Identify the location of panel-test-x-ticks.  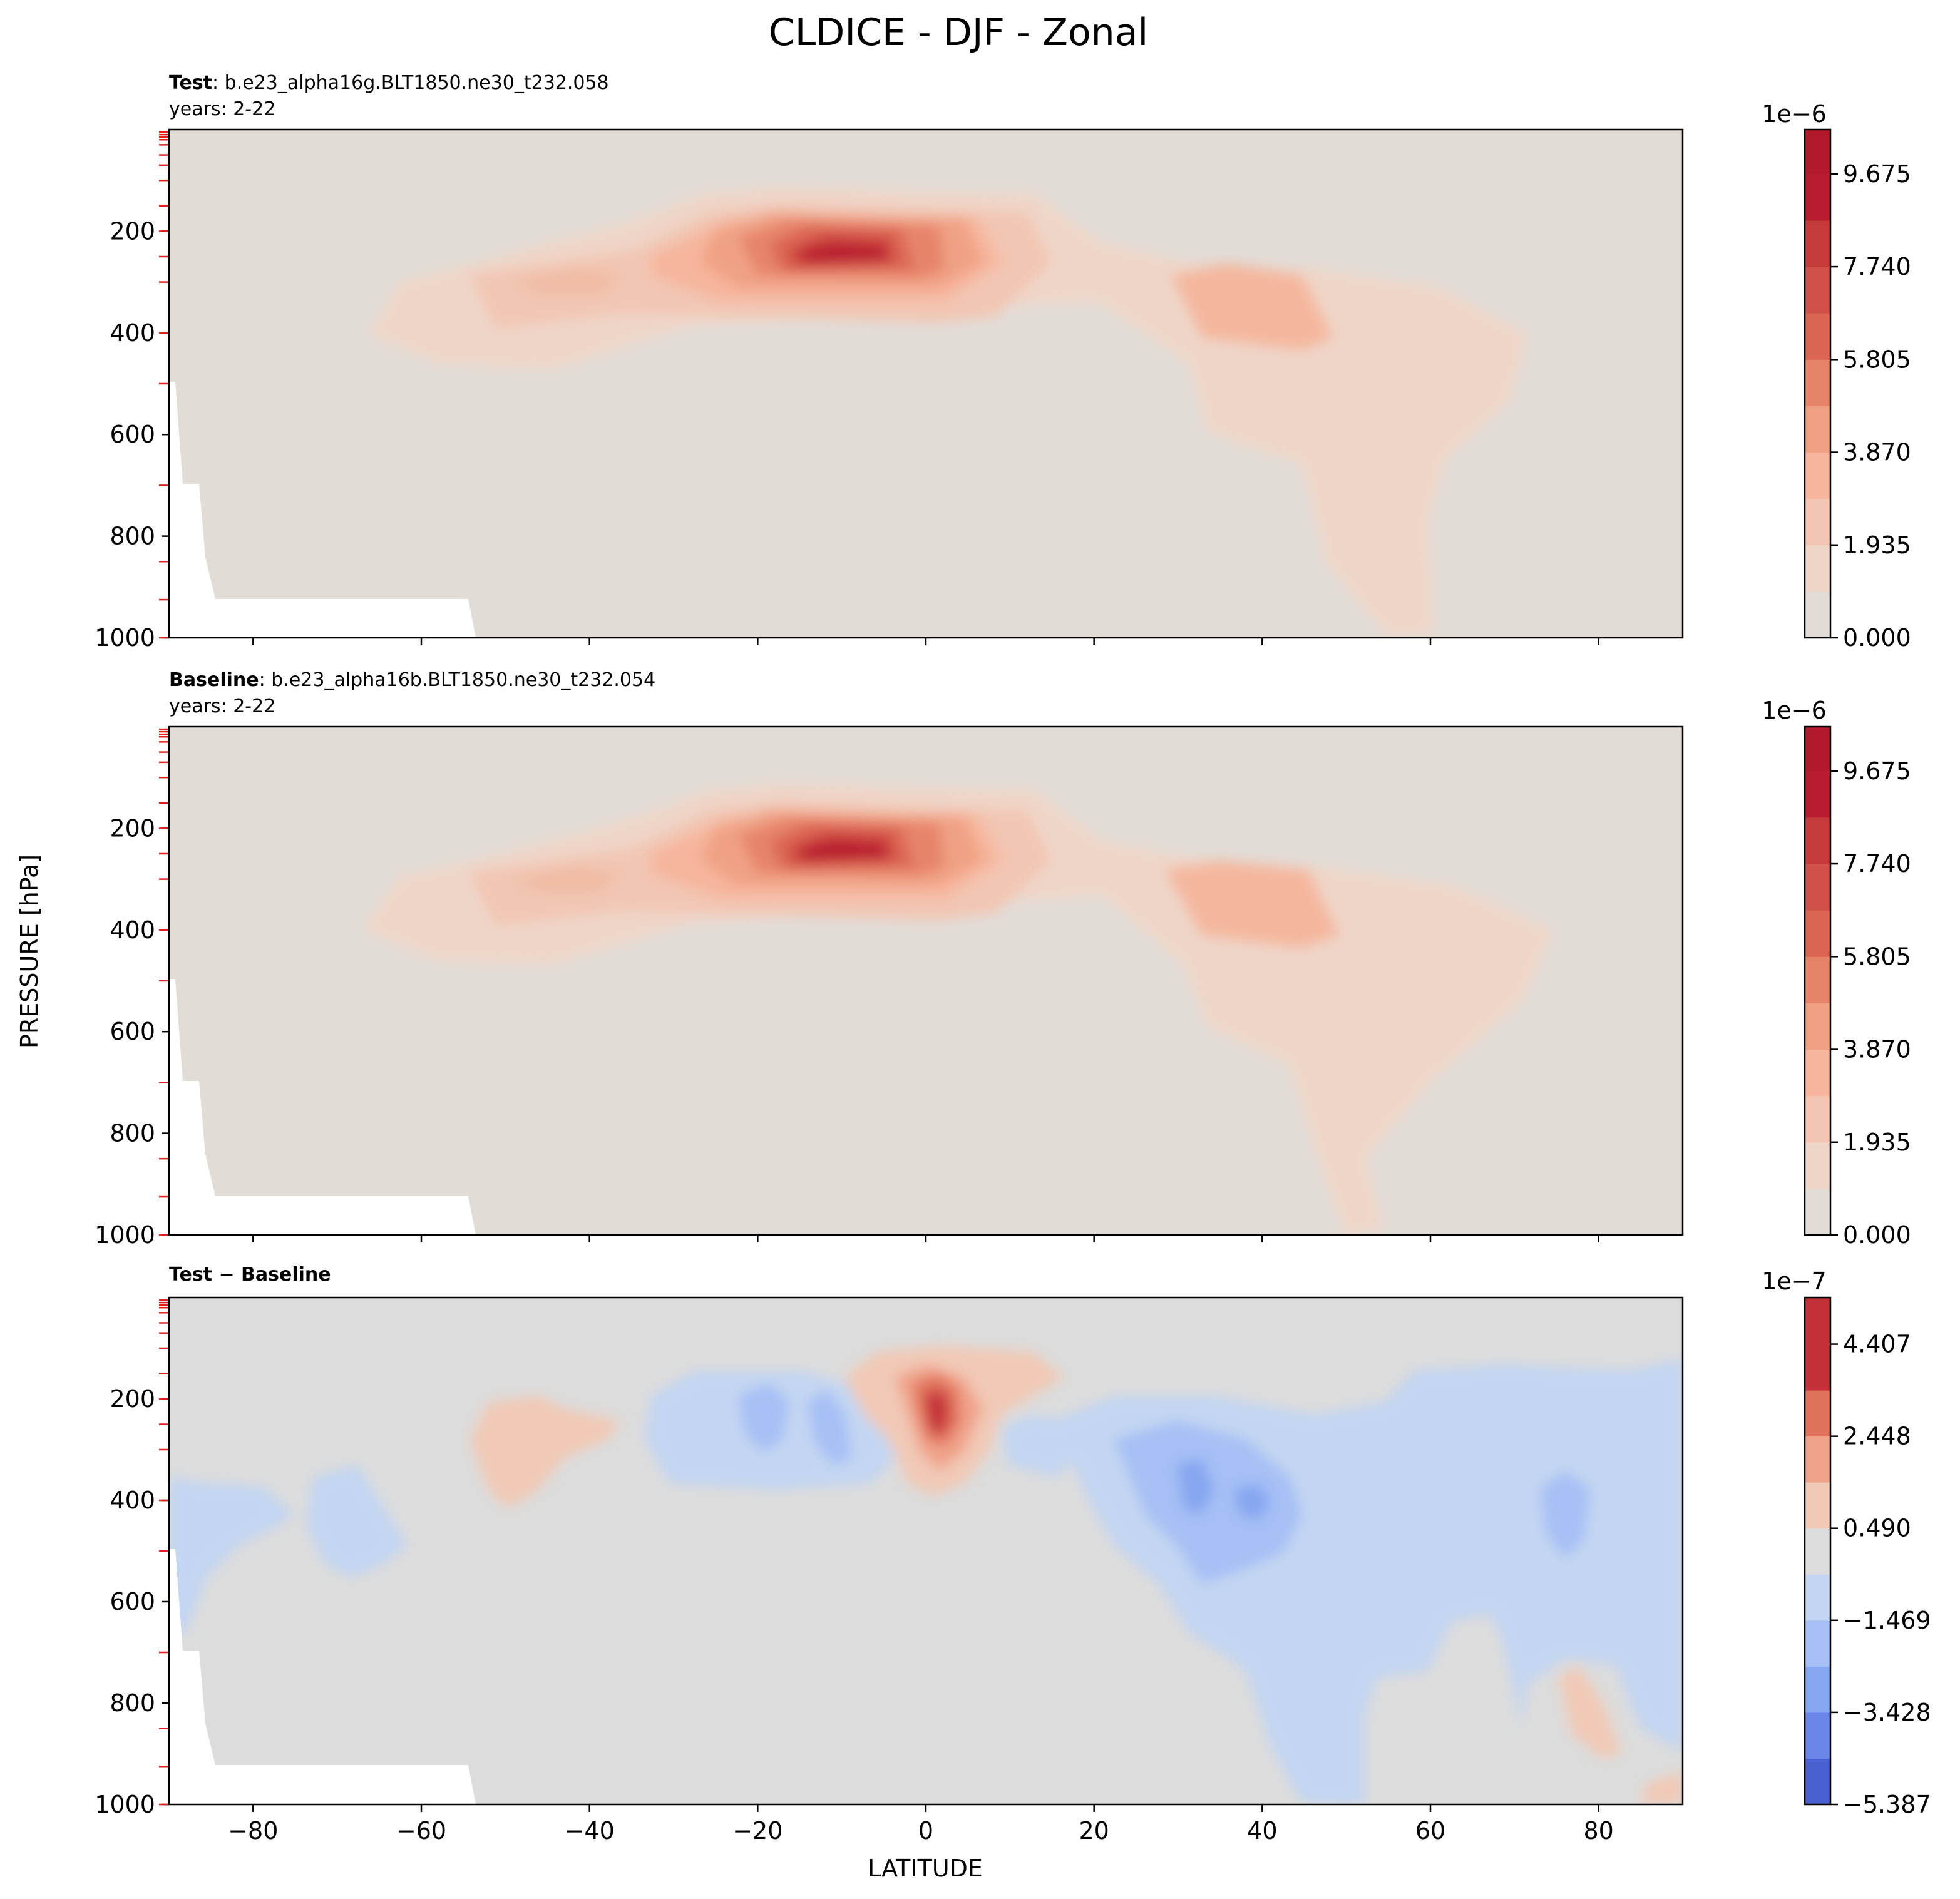
(925, 641).